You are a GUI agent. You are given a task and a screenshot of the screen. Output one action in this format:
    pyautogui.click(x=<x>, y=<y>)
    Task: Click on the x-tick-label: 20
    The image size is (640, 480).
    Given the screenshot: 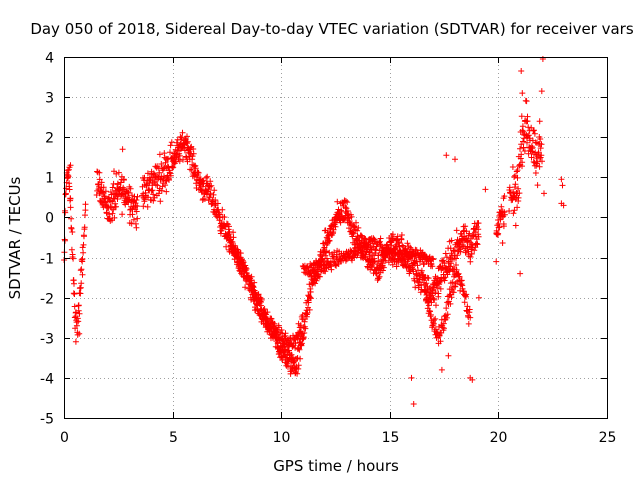 What is the action you would take?
    pyautogui.click(x=499, y=438)
    